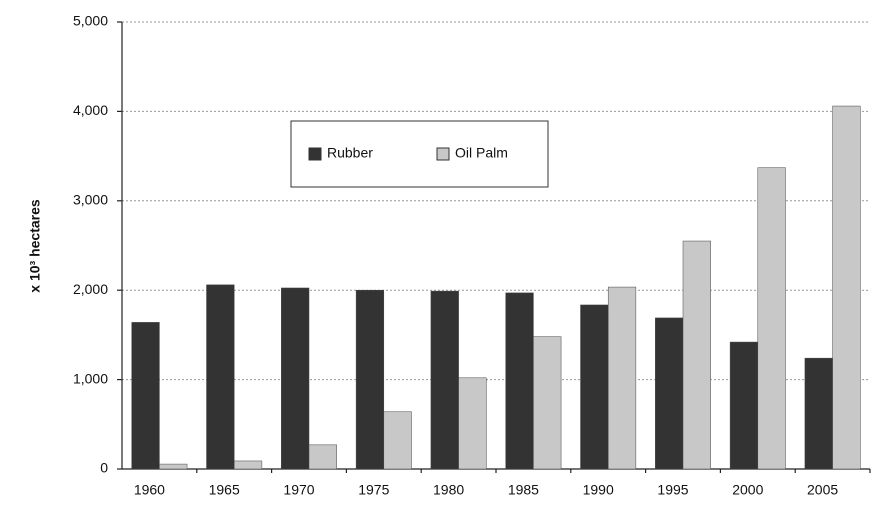 The image size is (874, 511). What do you see at coordinates (90, 378) in the screenshot?
I see `y-tick-label: 1,000` at bounding box center [90, 378].